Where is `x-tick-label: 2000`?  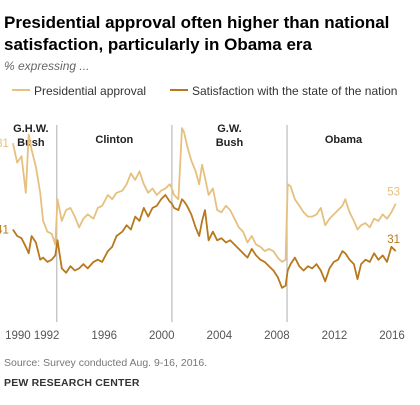
x-tick-label: 2000 is located at coordinates (162, 336).